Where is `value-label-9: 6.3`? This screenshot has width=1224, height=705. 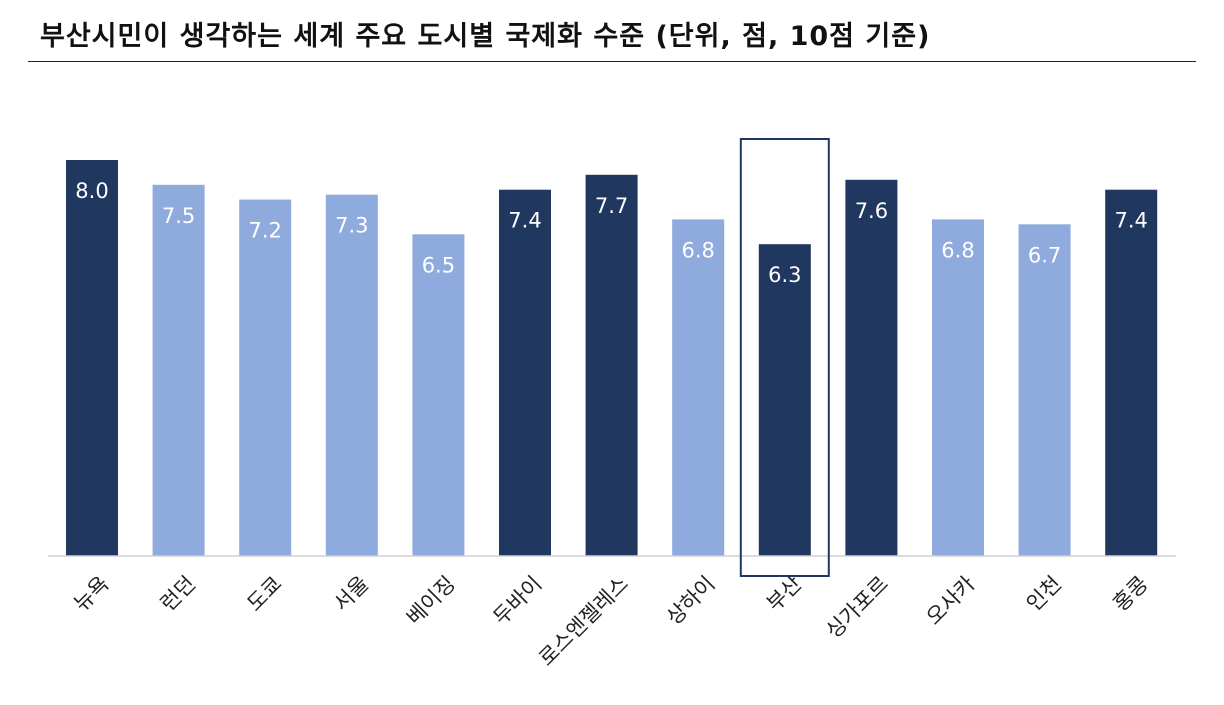
value-label-9: 6.3 is located at coordinates (784, 275).